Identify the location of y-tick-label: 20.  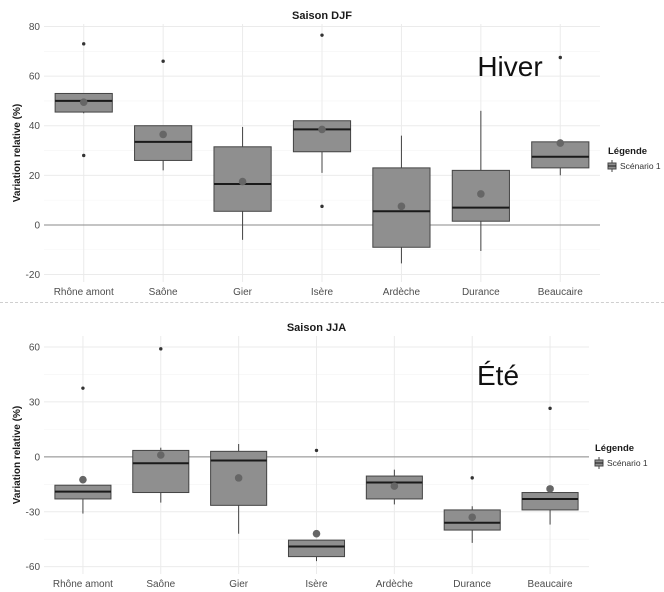
(35, 176).